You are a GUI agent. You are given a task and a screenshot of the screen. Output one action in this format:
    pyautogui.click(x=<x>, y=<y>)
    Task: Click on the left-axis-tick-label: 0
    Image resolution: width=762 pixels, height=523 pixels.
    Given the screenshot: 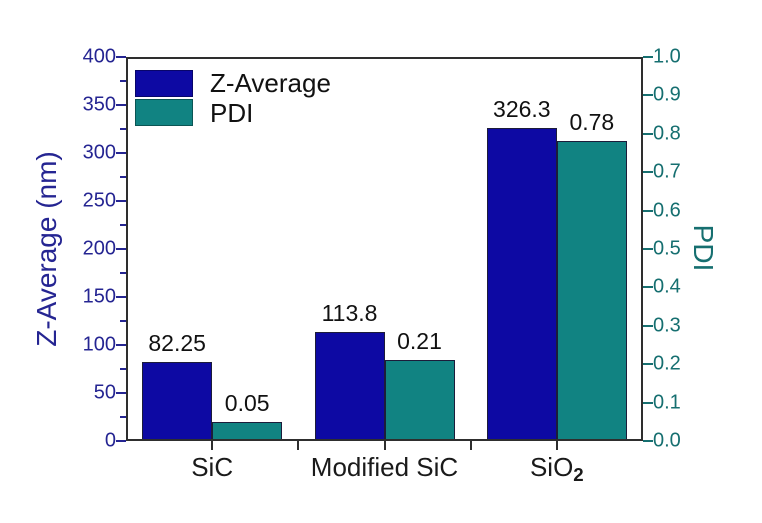 What is the action you would take?
    pyautogui.click(x=110, y=440)
    